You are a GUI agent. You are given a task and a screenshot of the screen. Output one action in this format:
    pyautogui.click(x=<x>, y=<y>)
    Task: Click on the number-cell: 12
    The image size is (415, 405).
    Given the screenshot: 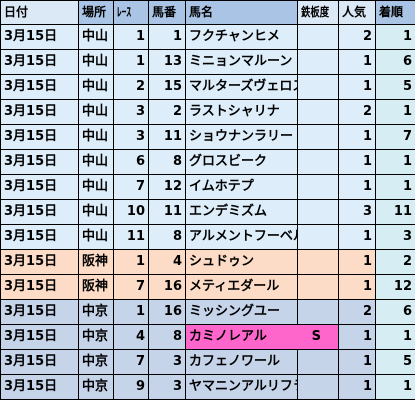 What is the action you would take?
    pyautogui.click(x=167, y=187)
    